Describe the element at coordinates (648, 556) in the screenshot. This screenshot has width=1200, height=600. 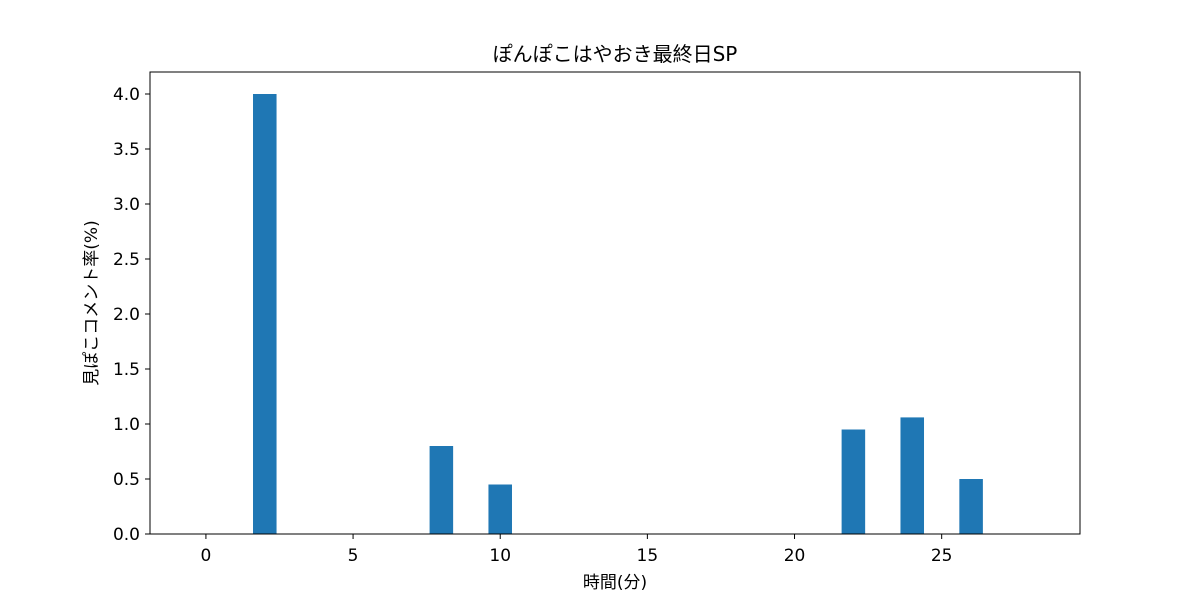
I see `x-tick-label: 15` at that location.